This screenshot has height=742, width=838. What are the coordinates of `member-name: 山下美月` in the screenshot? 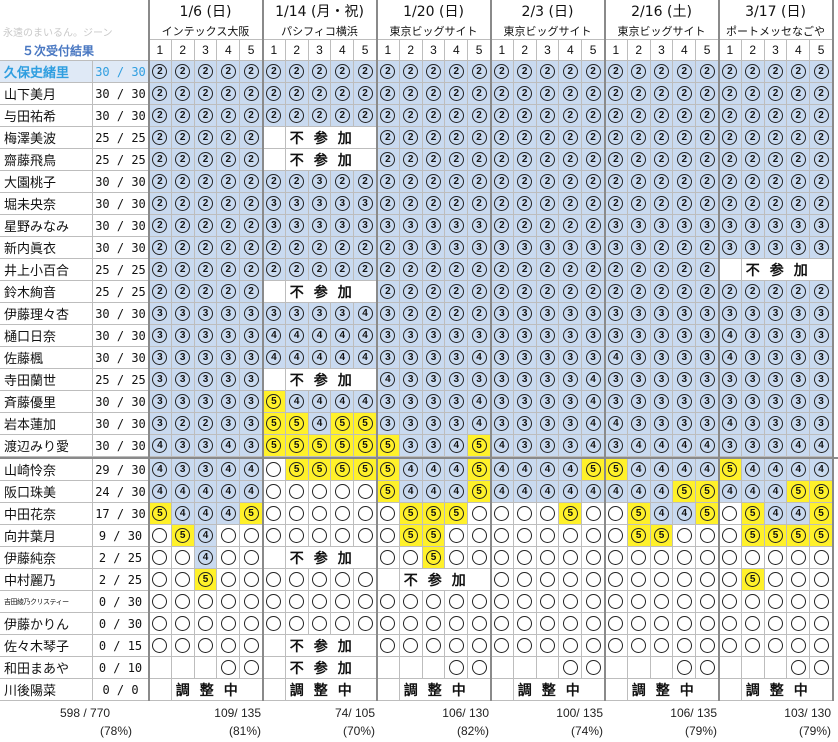 It's located at (46, 94).